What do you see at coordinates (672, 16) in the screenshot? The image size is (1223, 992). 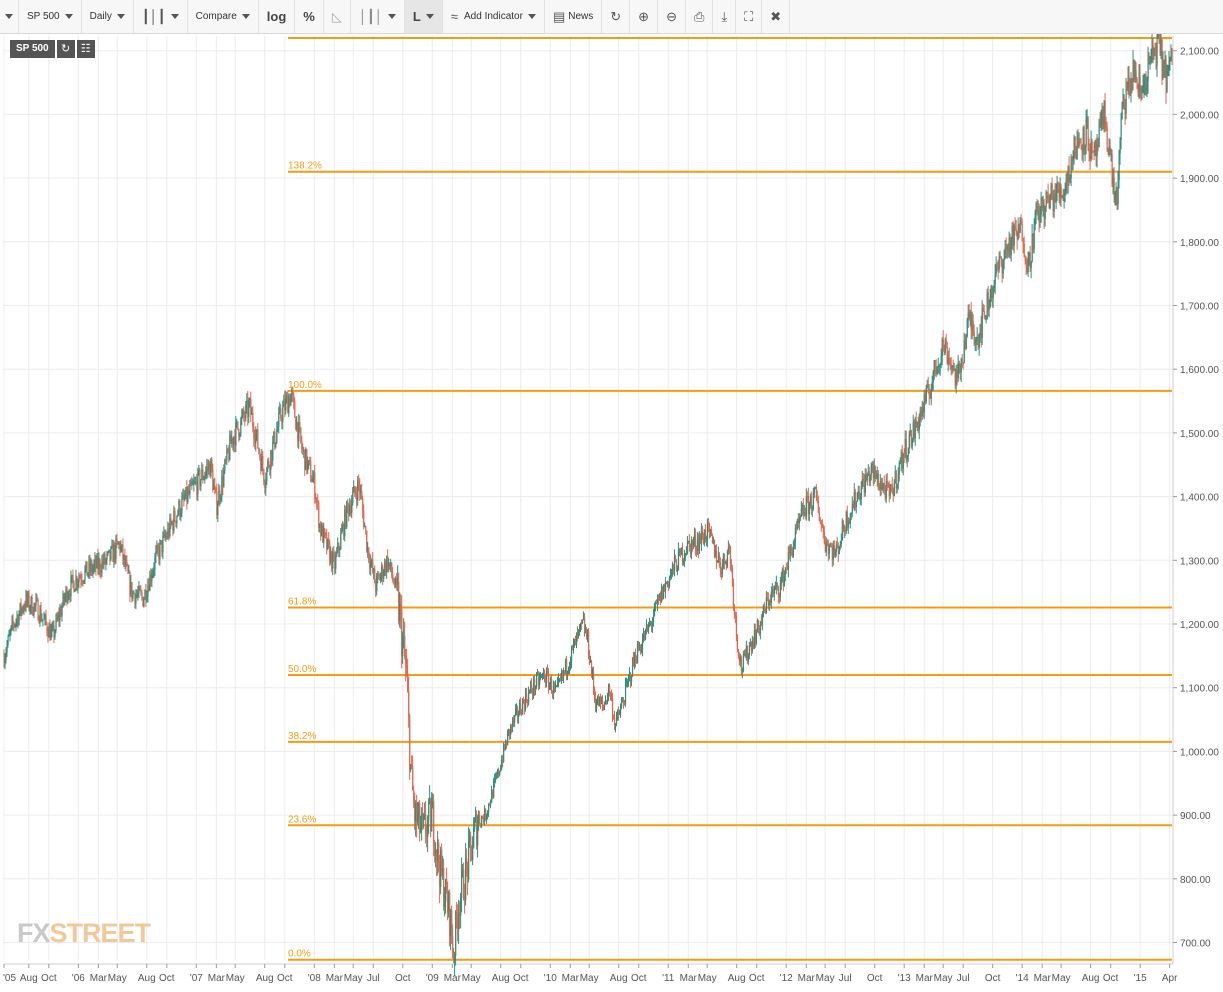 I see `zoom-out-button: ⊖` at bounding box center [672, 16].